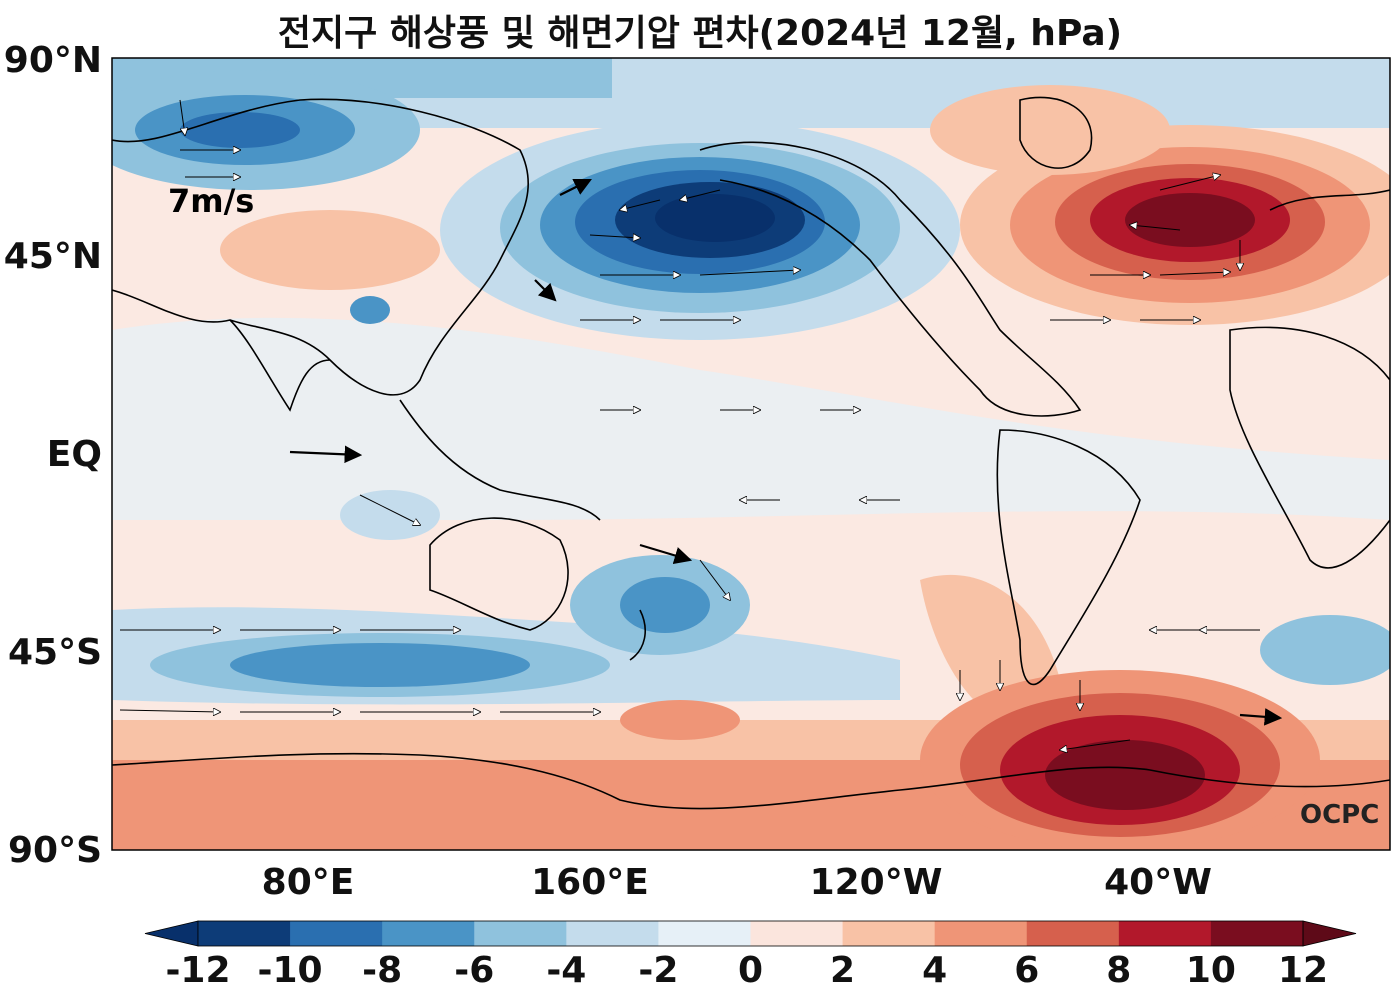 This screenshot has height=1005, width=1400. What do you see at coordinates (211, 201) in the screenshot?
I see `reference-arrow-label: 7m/s` at bounding box center [211, 201].